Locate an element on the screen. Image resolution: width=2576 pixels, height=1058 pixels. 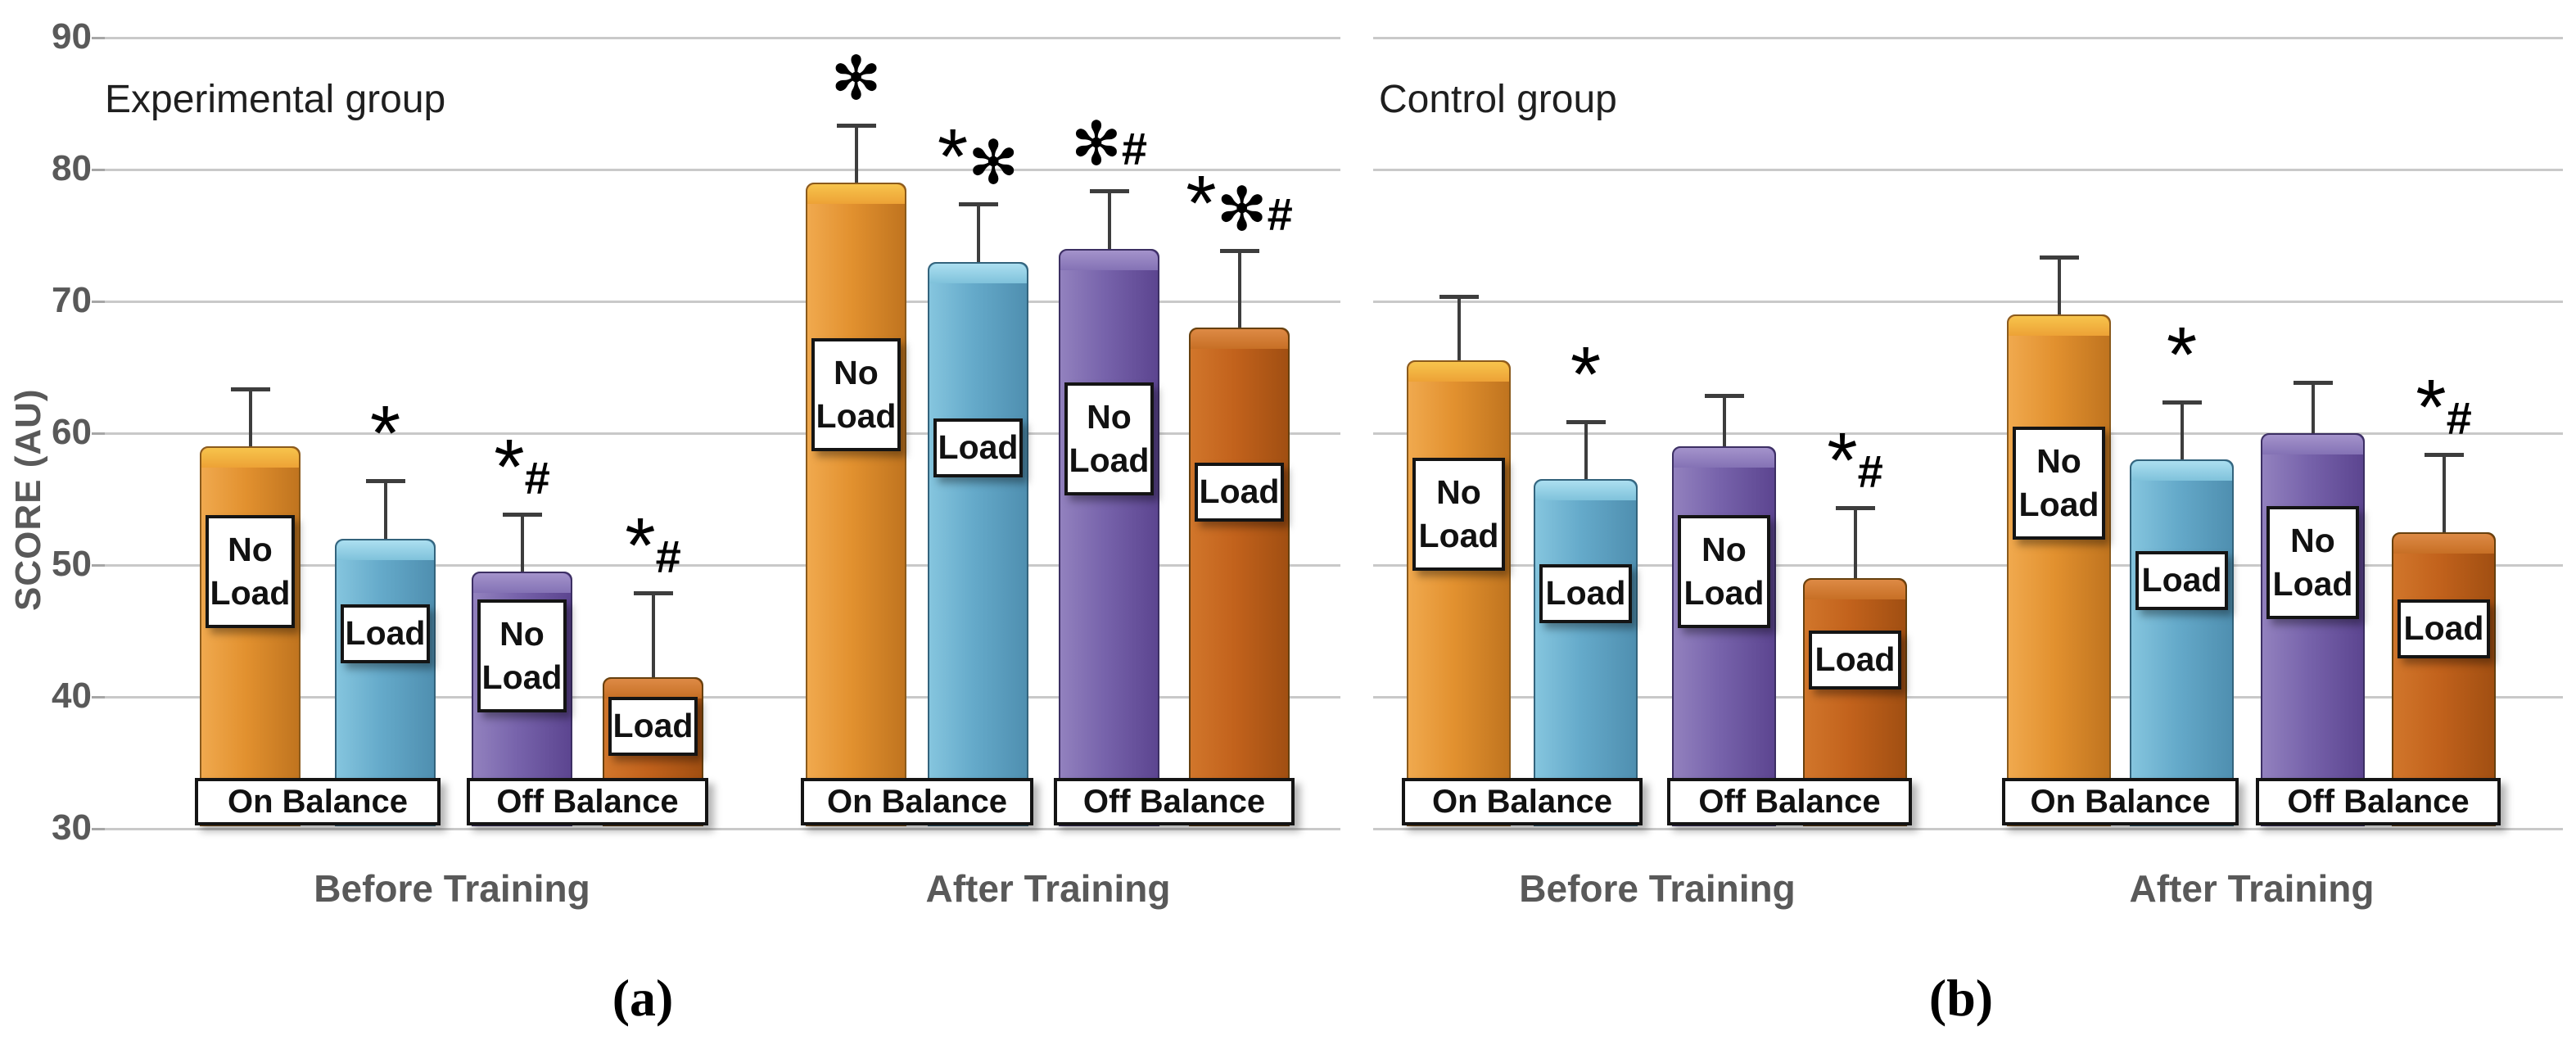
y-tick-label: 60 is located at coordinates (72, 432).